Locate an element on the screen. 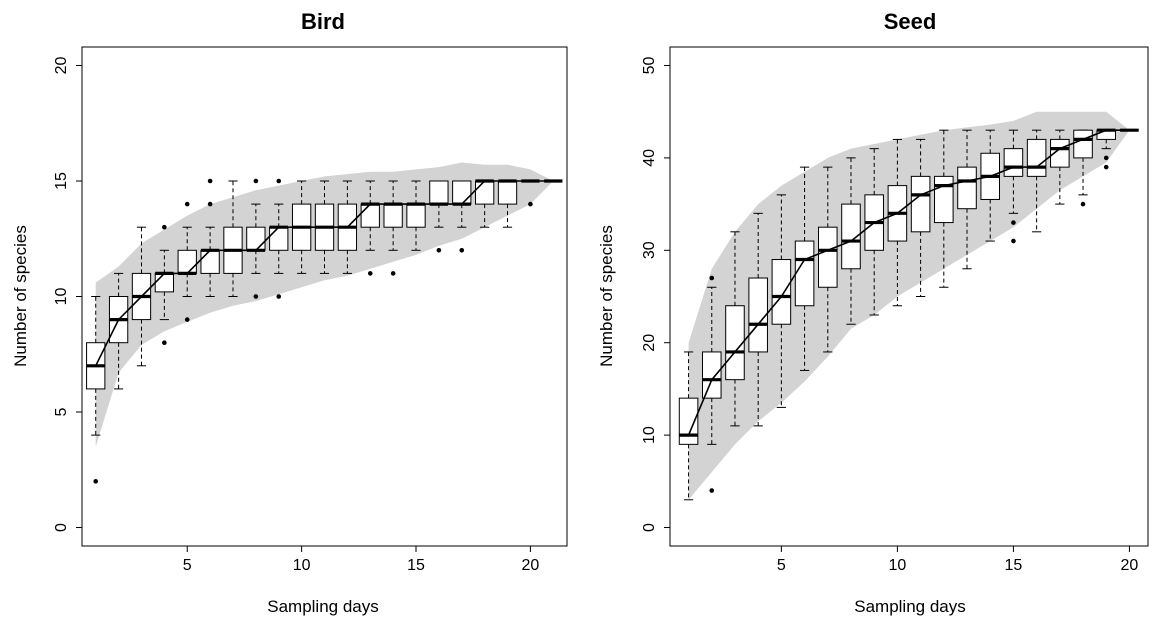  y-tick-label: 5 is located at coordinates (61, 411).